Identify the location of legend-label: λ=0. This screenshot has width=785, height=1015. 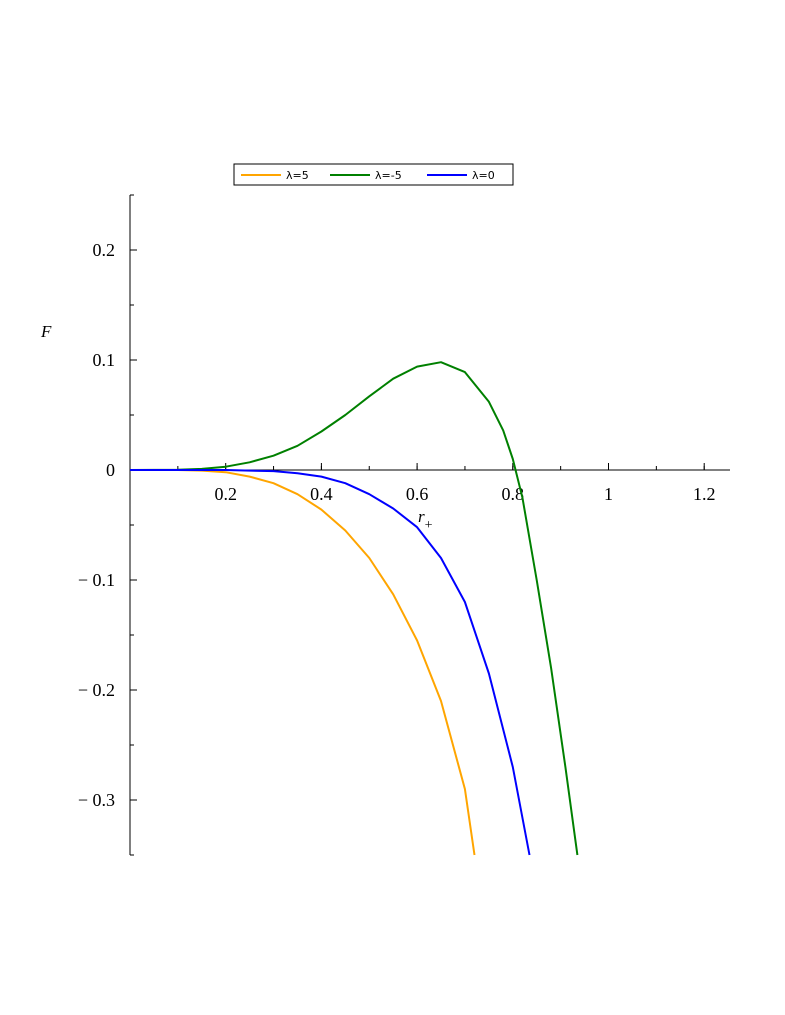
(483, 175).